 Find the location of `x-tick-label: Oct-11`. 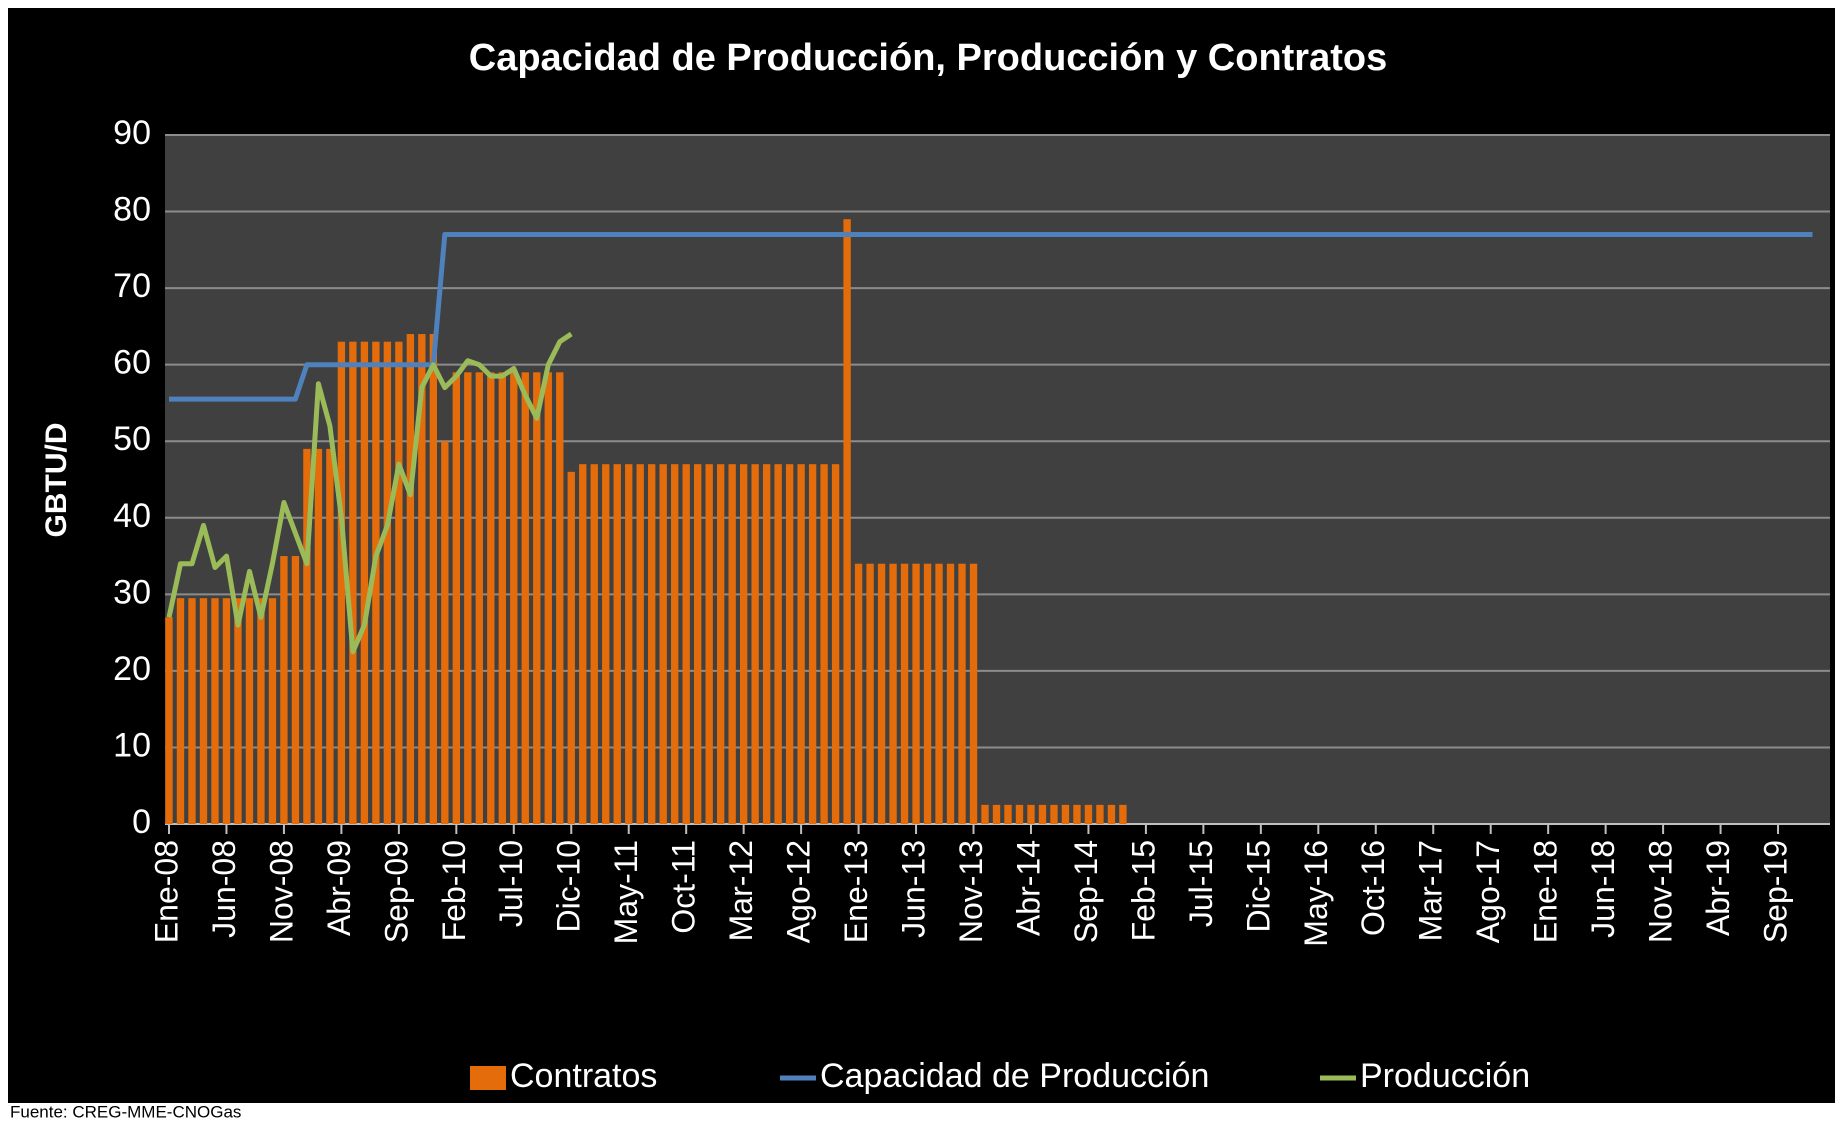

x-tick-label: Oct-11 is located at coordinates (684, 887).